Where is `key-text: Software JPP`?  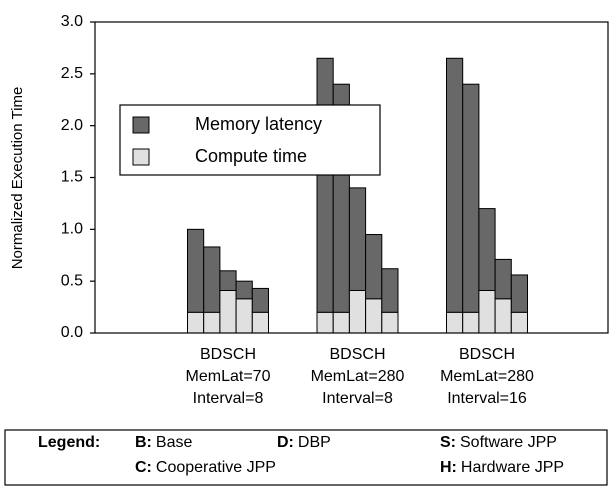
key-text: Software JPP is located at coordinates (508, 442).